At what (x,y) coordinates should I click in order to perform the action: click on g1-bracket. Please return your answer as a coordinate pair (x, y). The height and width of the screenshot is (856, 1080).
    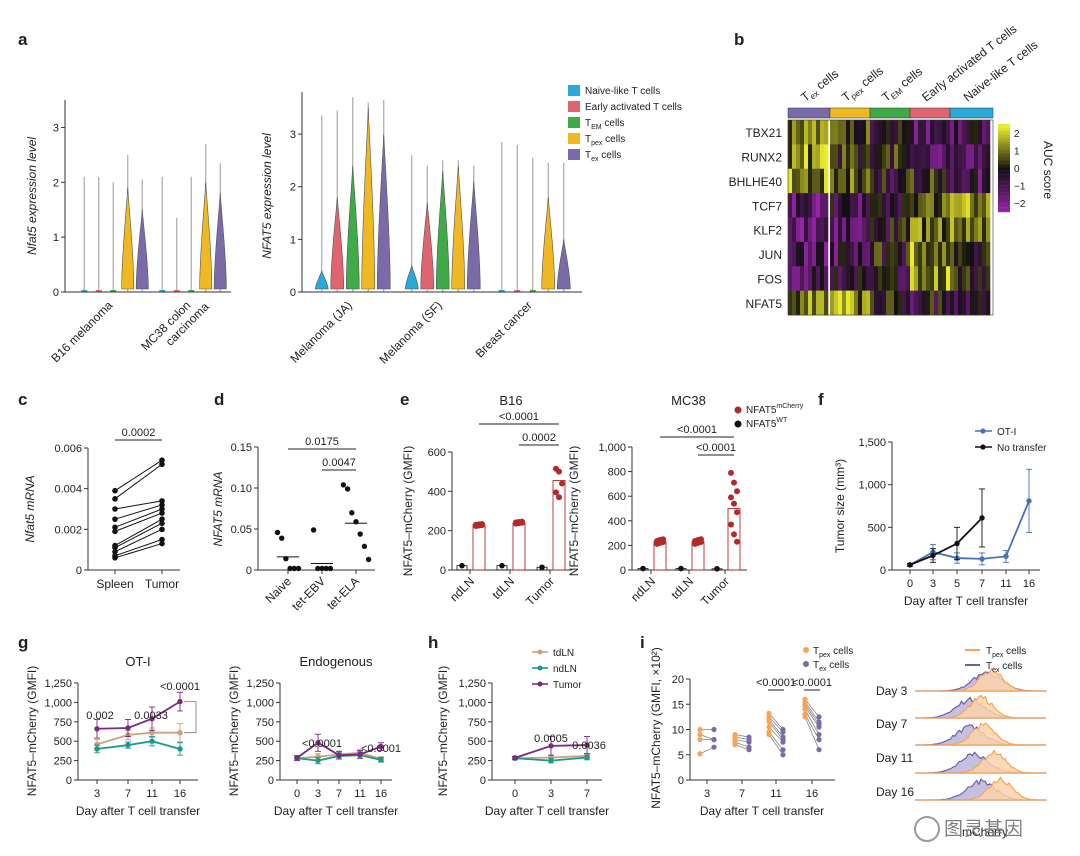
    Looking at the image, I should click on (190, 717).